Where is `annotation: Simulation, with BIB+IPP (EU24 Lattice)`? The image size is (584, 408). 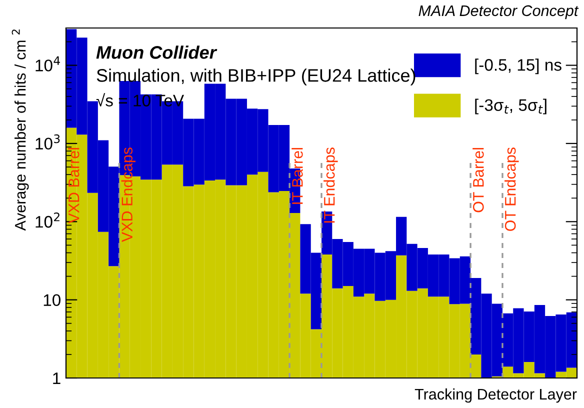
annotation: Simulation, with BIB+IPP (EU24 Lattice) is located at coordinates (256, 77).